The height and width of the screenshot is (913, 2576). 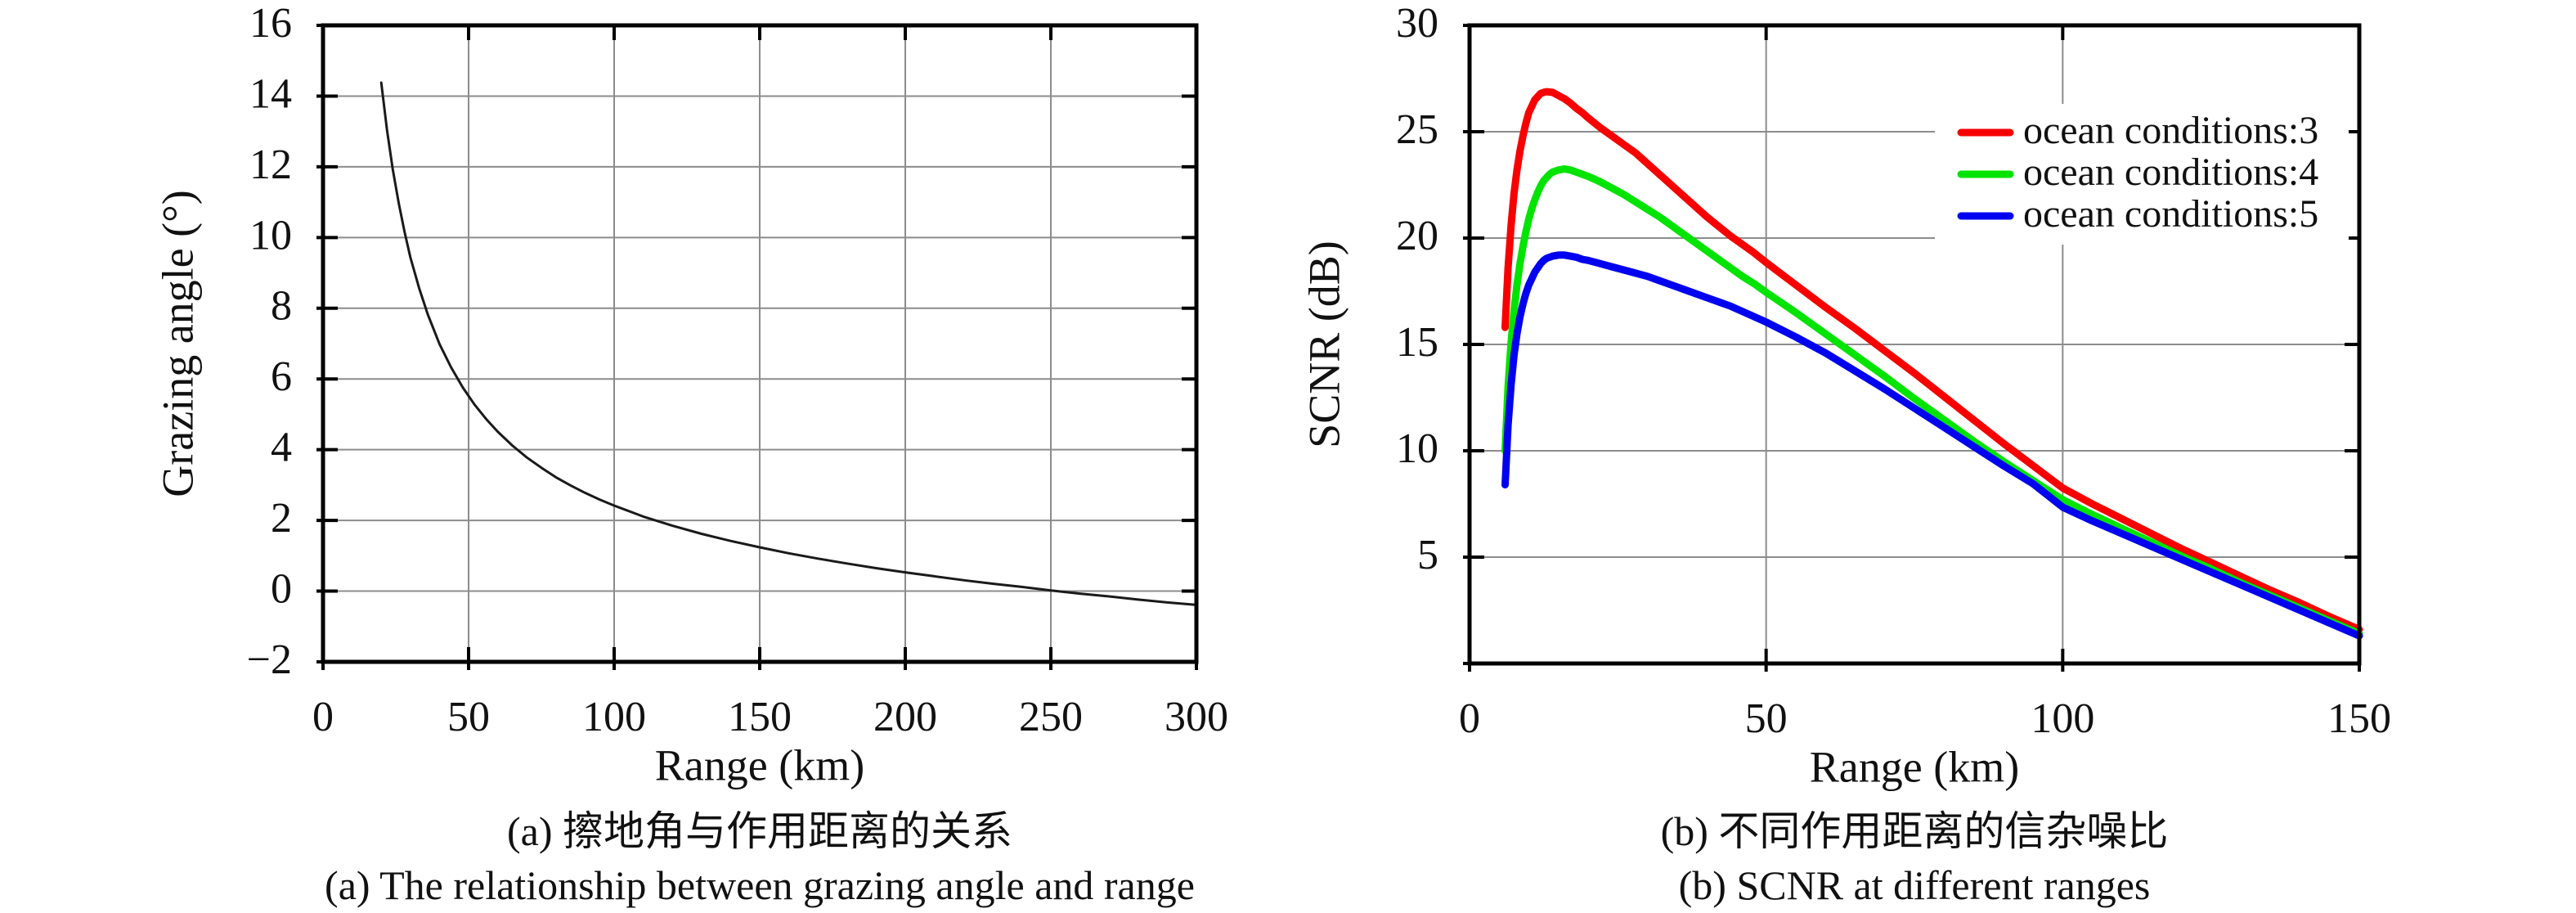 What do you see at coordinates (1324, 344) in the screenshot?
I see `y-axis-label: SCNR (dB)` at bounding box center [1324, 344].